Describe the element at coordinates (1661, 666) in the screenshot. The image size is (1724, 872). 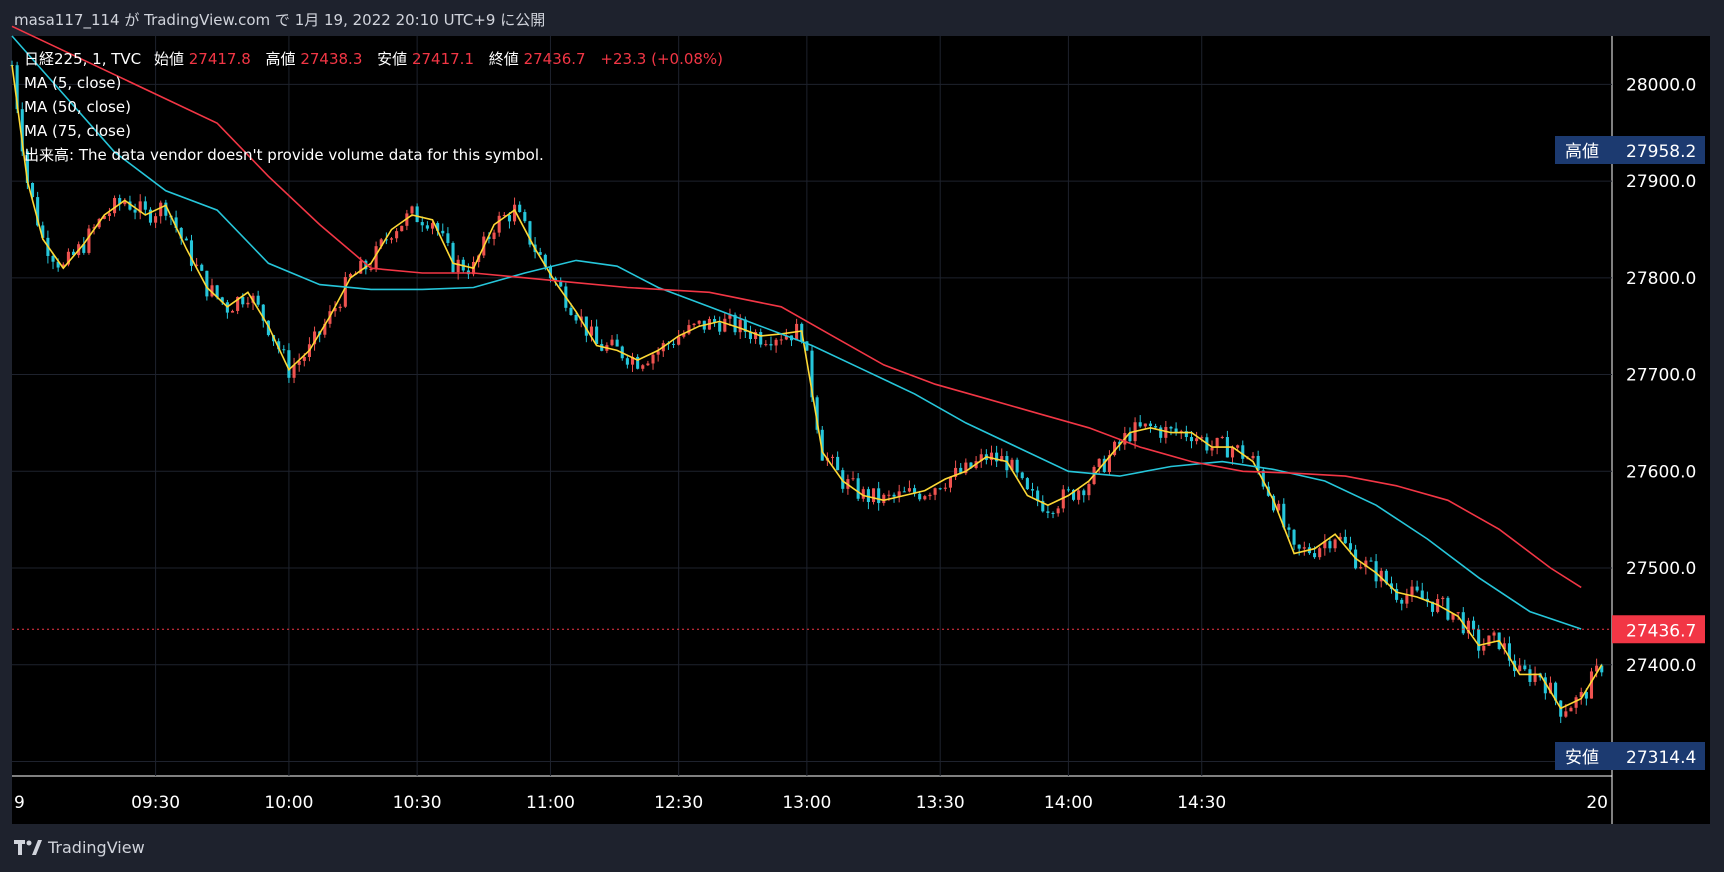
I see `y-tick-label: 27400.0` at that location.